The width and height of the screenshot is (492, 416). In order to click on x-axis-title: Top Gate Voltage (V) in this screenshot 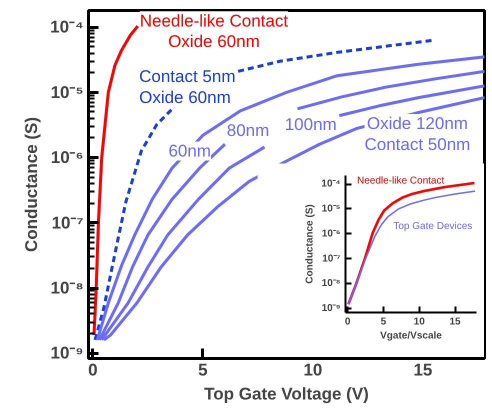, I will do `click(286, 394)`.